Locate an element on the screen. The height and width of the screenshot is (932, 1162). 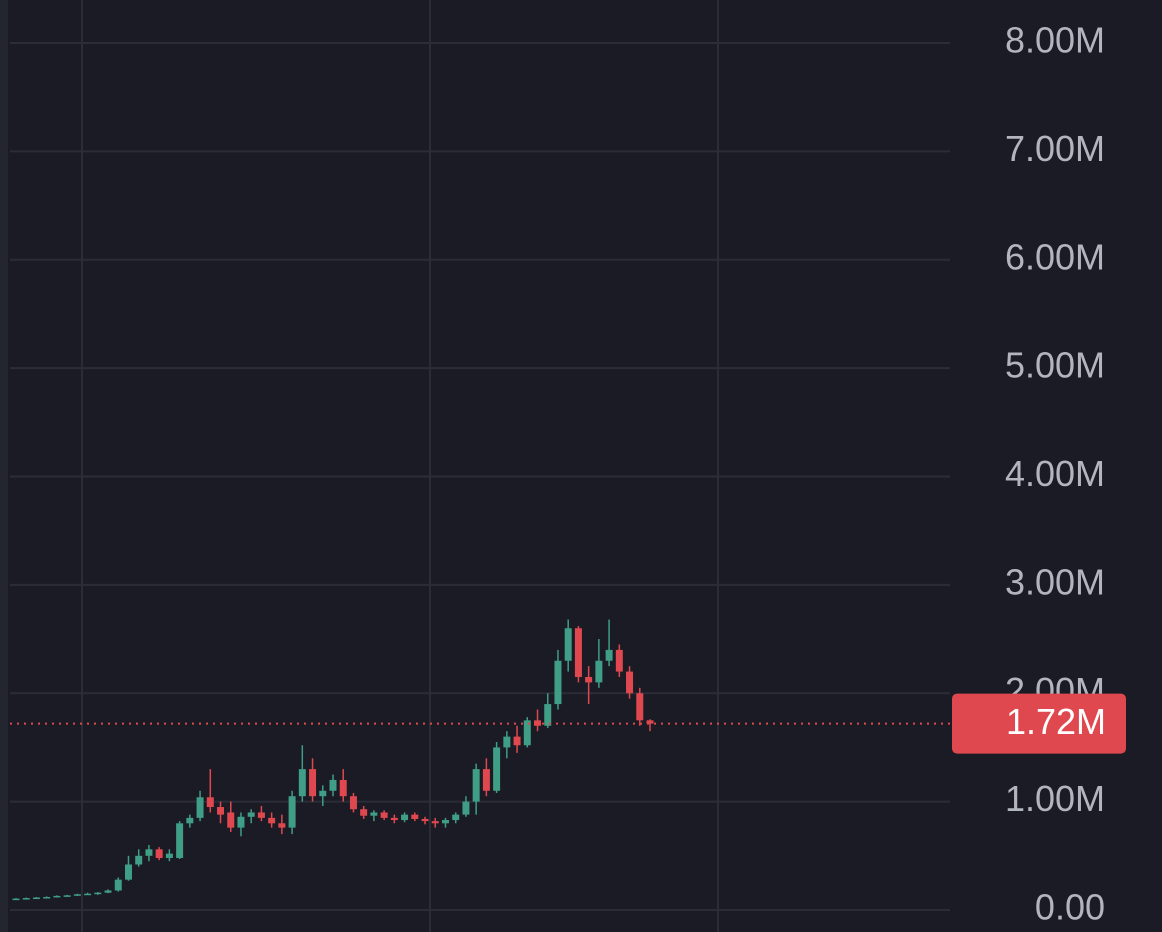
y-tick-label: 0.00 is located at coordinates (1070, 907).